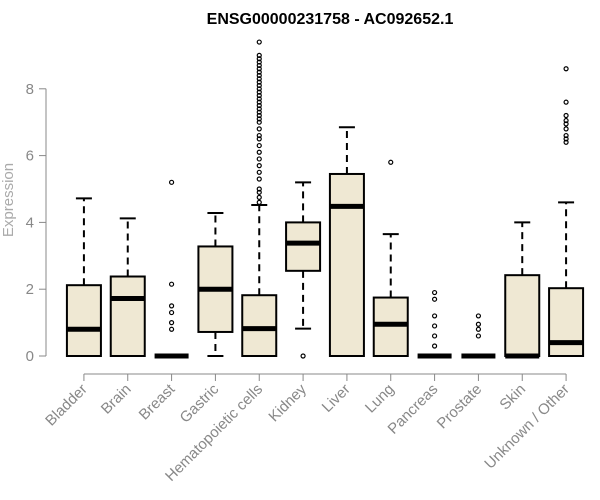 This screenshot has width=600, height=500. I want to click on y-tick-label: 8, so click(30, 89).